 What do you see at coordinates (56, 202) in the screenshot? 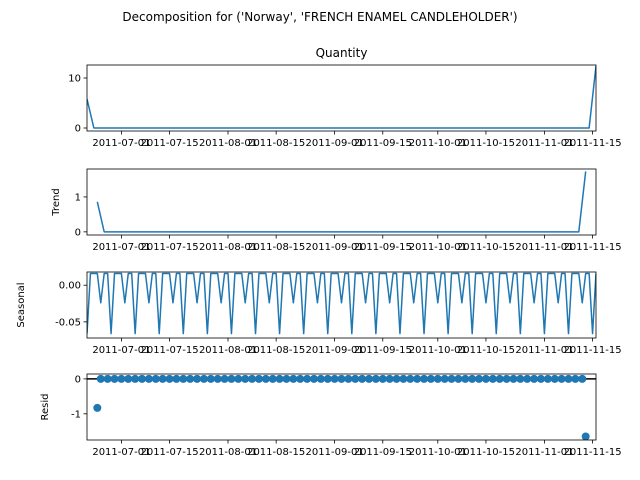
I see `y-axis-label: Trend` at bounding box center [56, 202].